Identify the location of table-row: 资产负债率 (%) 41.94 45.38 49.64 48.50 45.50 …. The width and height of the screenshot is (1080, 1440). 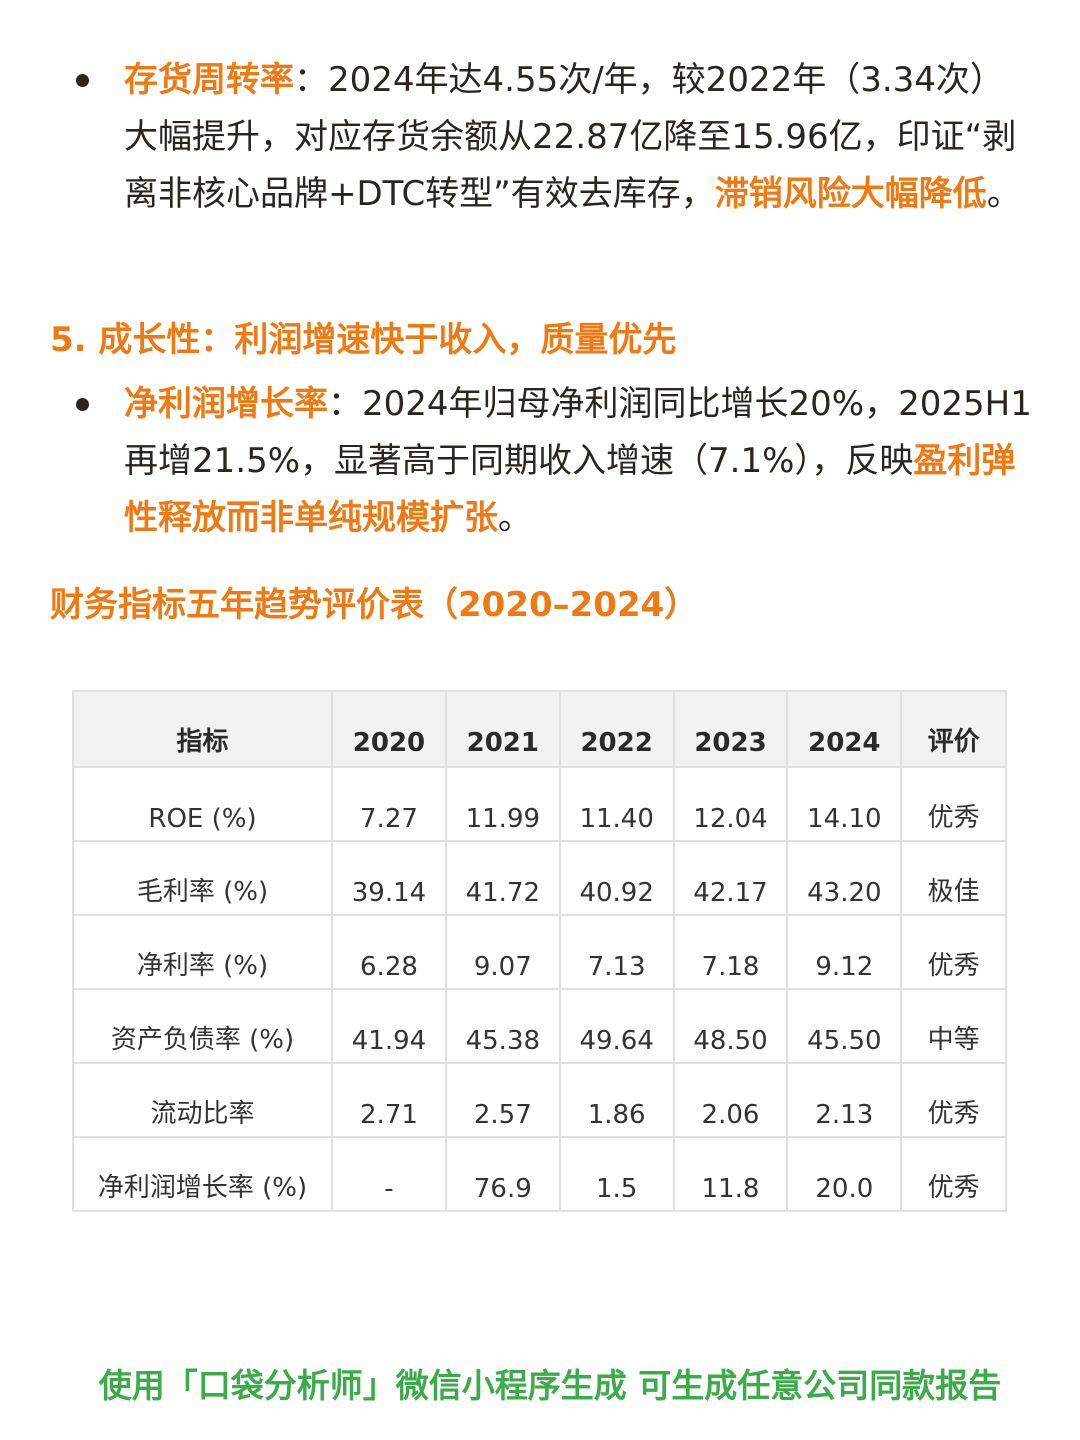
(539, 1026).